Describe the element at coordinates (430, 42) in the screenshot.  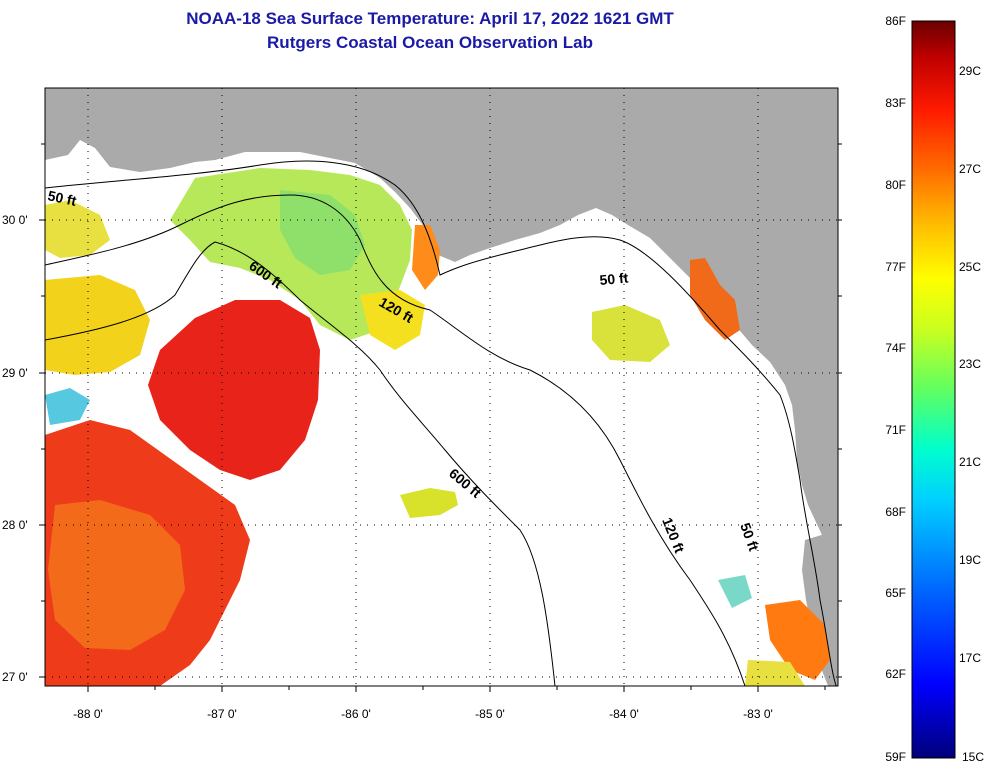
I see `map-subtitle: Rutgers Coastal Ocean Observation Lab` at that location.